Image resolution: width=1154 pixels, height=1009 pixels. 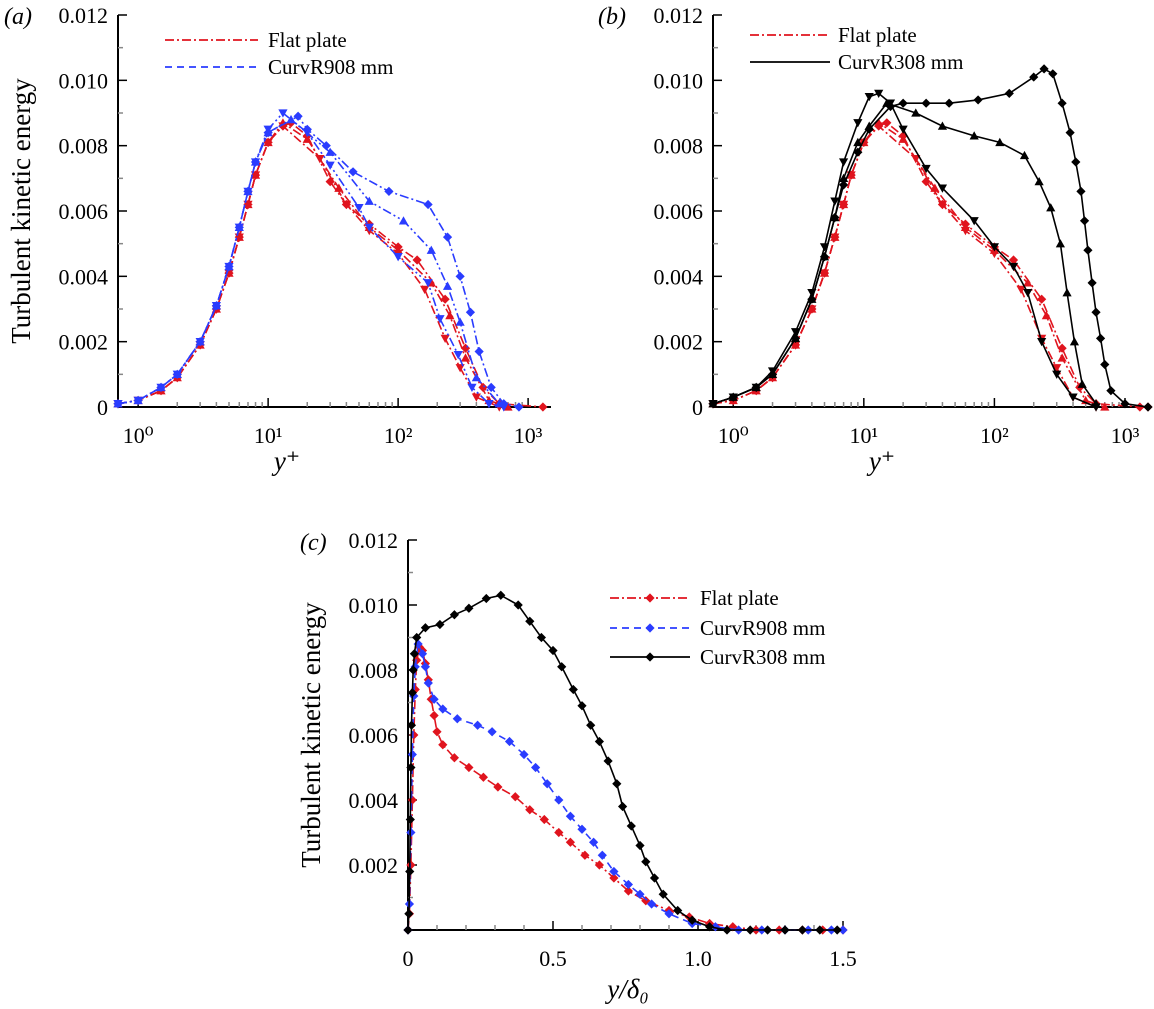 I want to click on legend-label: Flat plate, so click(x=877, y=35).